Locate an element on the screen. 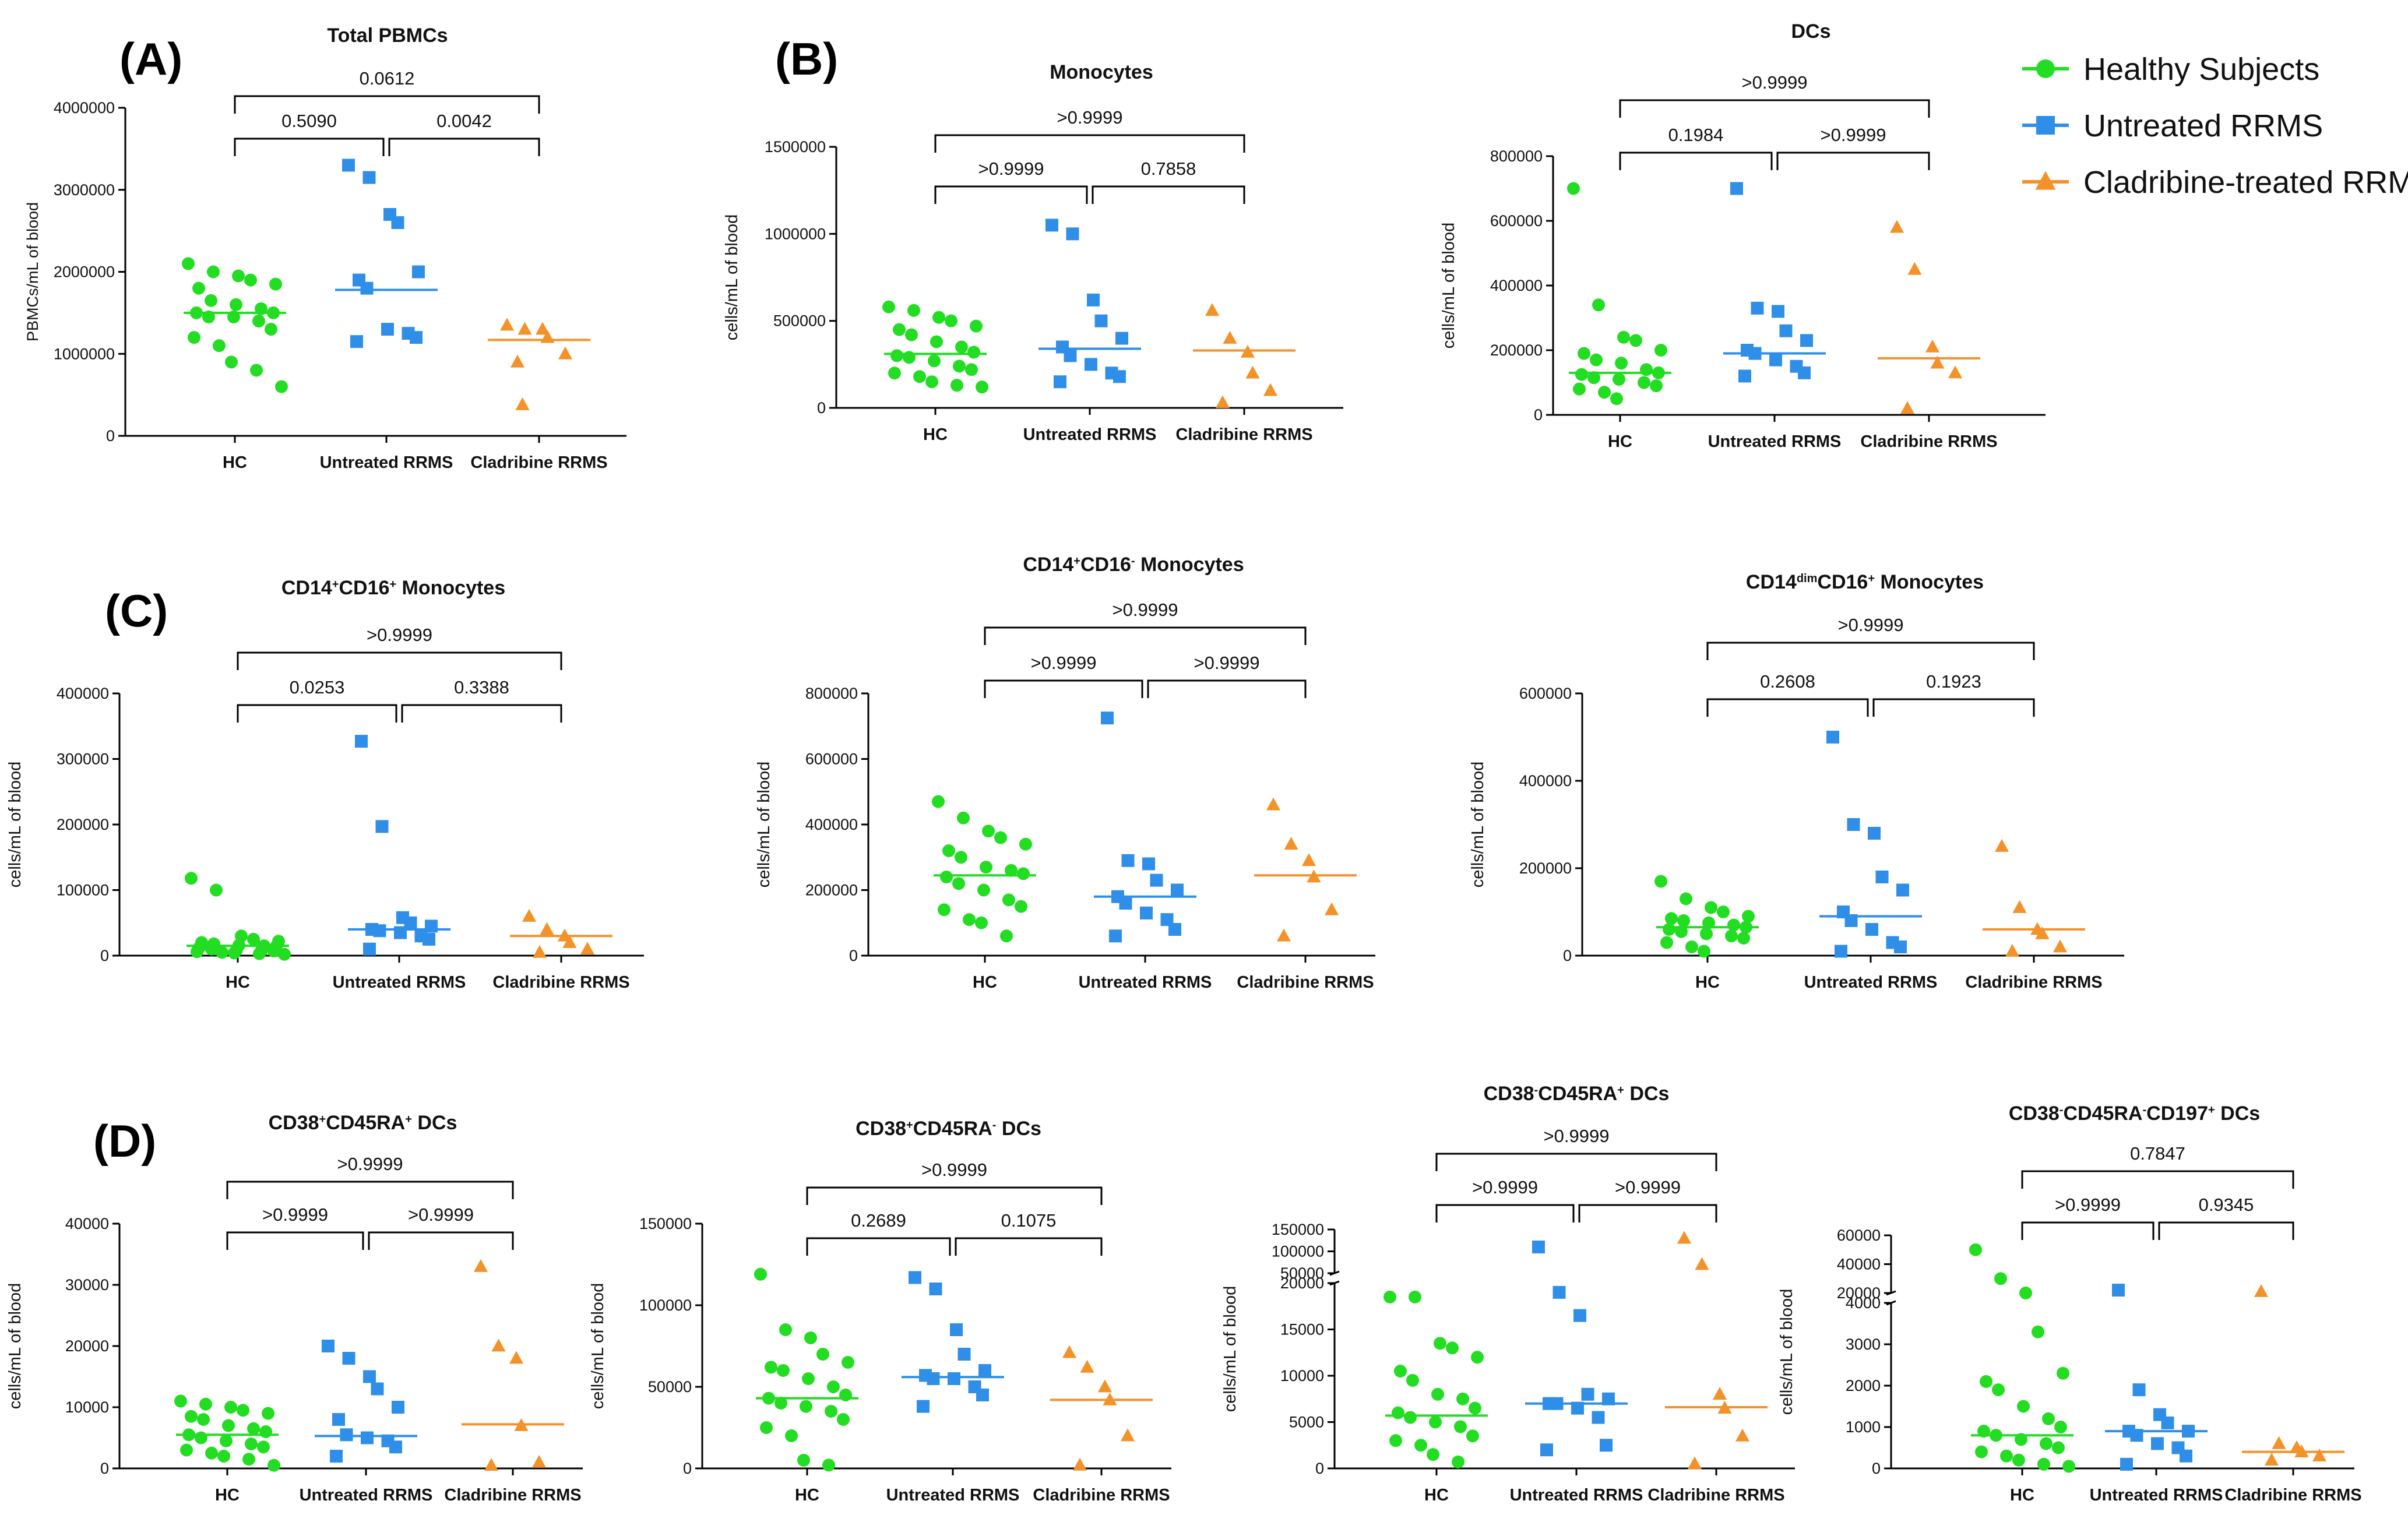 Image resolution: width=2408 pixels, height=1529 pixels. p-value-label: 0.3388 is located at coordinates (481, 687).